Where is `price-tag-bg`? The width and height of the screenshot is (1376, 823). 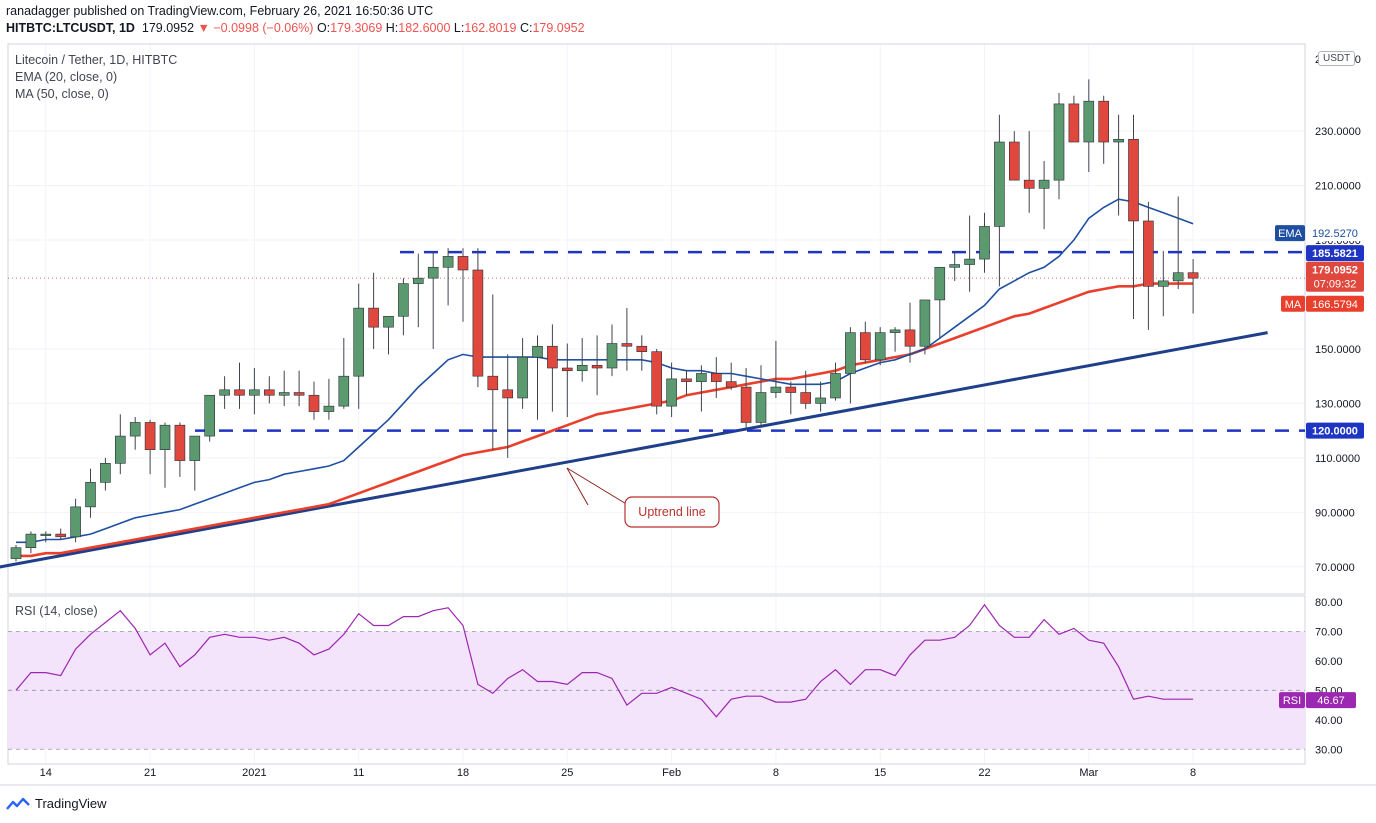
price-tag-bg is located at coordinates (1335, 276).